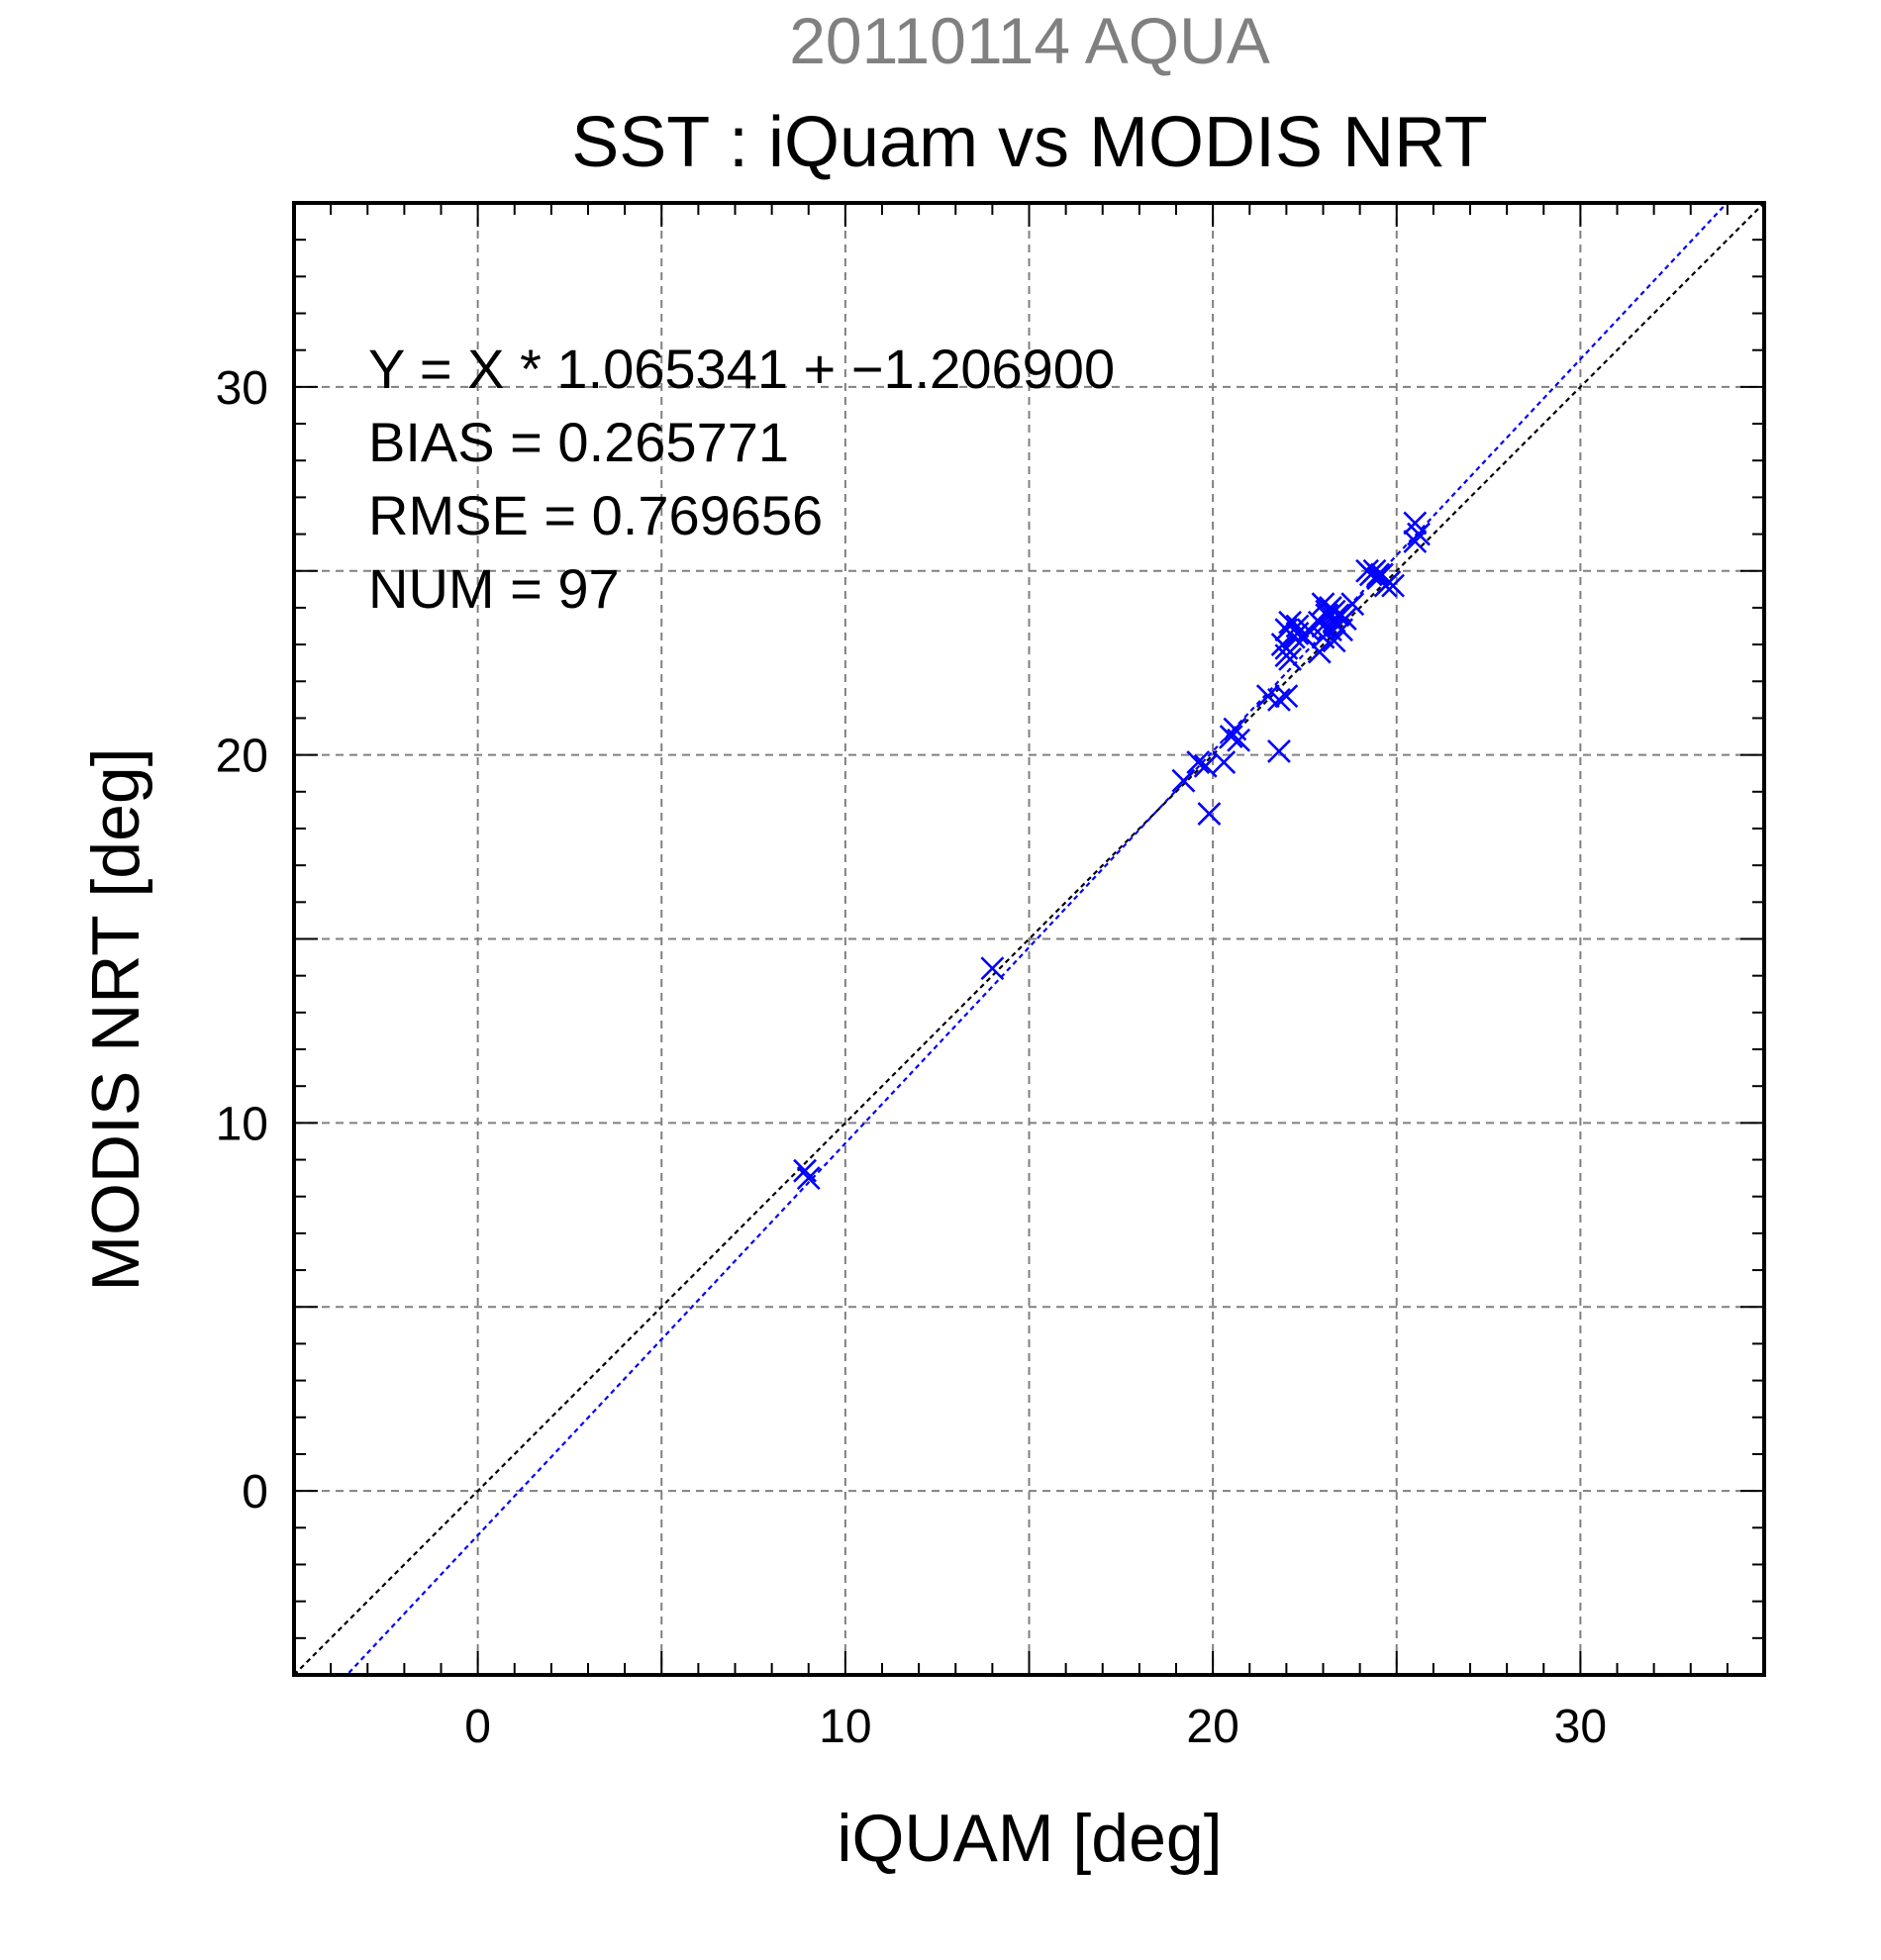 The width and height of the screenshot is (1881, 1960). What do you see at coordinates (242, 1124) in the screenshot?
I see `y-tick-label: 10` at bounding box center [242, 1124].